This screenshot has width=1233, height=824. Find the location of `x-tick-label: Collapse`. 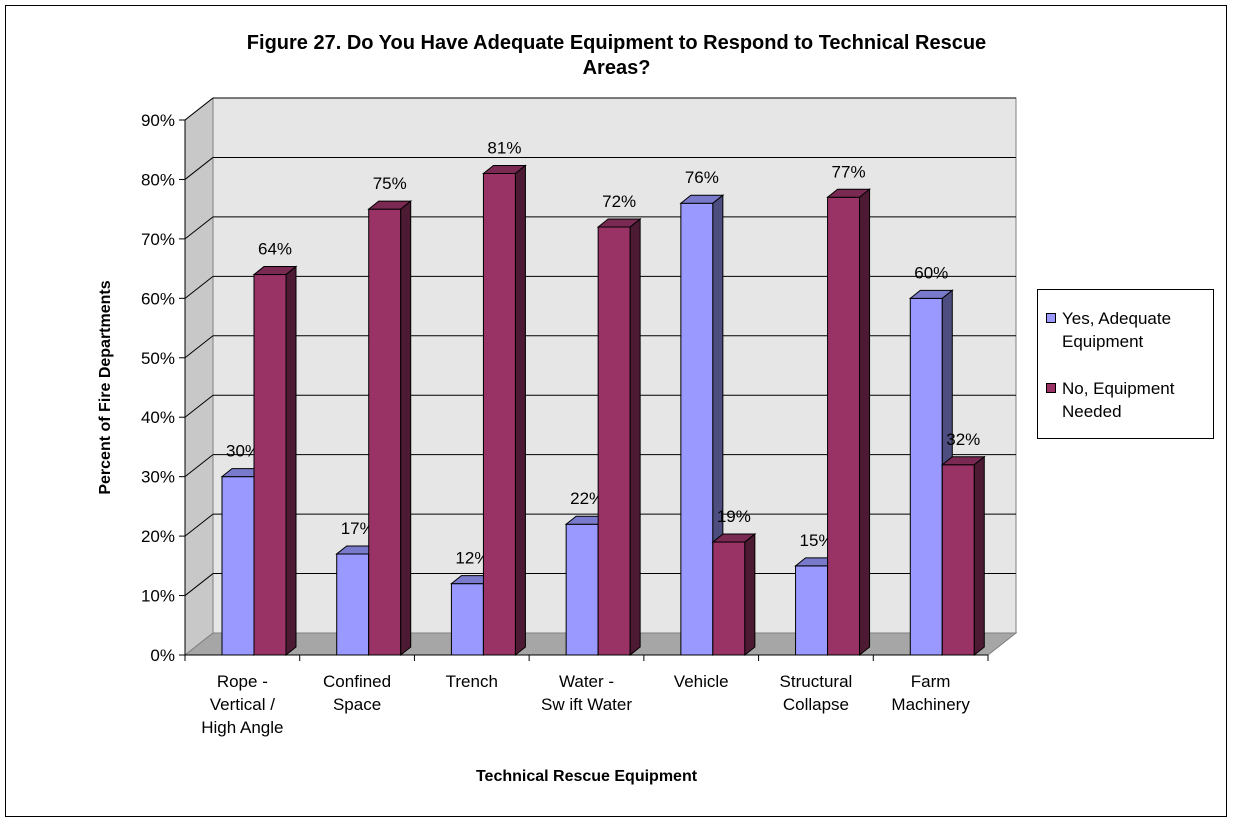

x-tick-label: Collapse is located at coordinates (816, 704).